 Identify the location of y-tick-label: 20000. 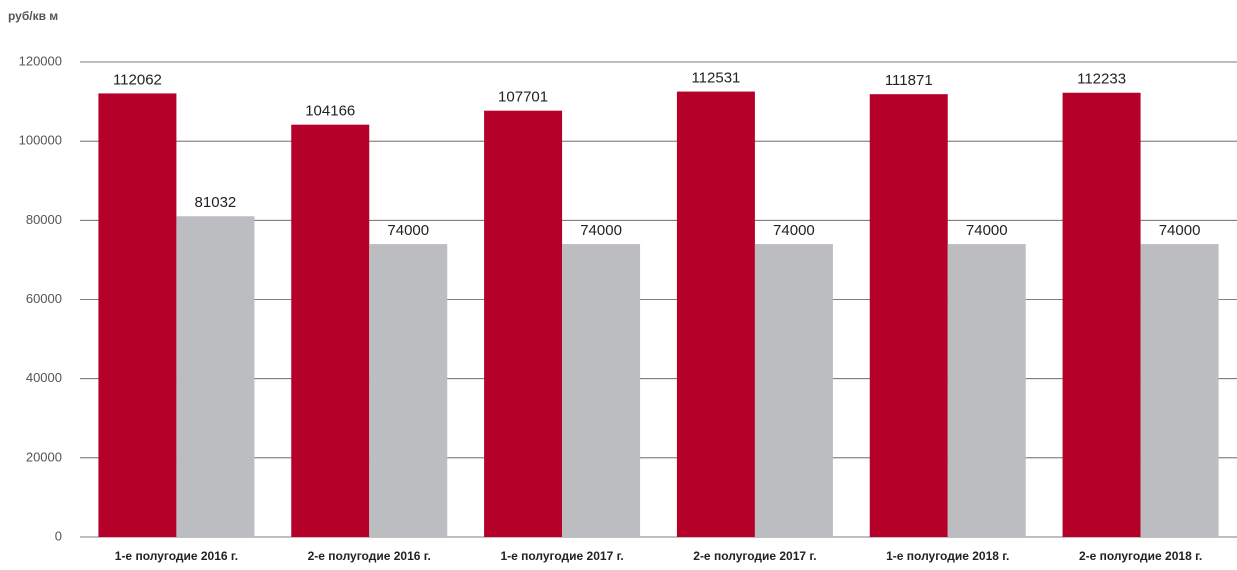
(44, 456).